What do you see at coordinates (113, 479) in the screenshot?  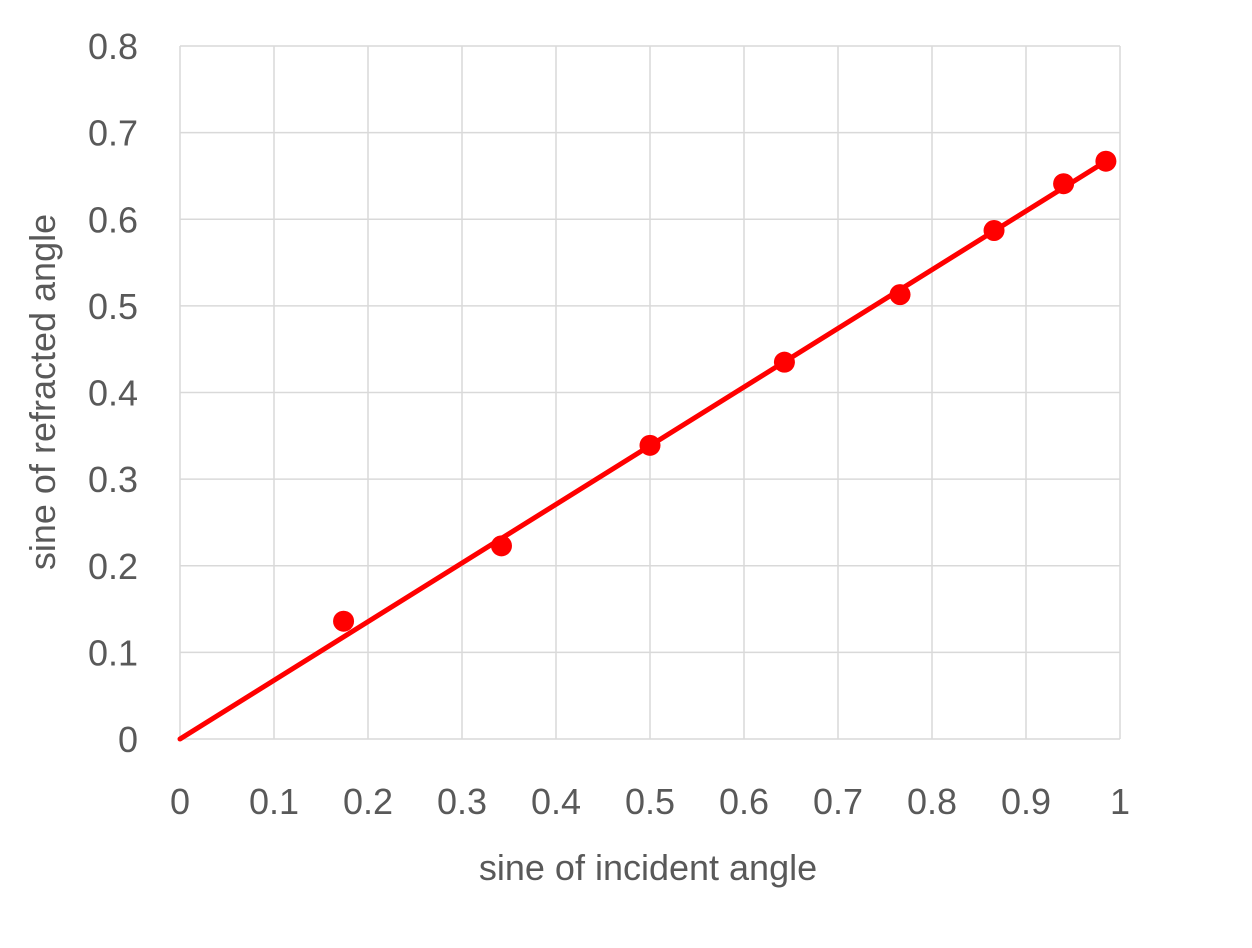 I see `y-tick-label: 0.3` at bounding box center [113, 479].